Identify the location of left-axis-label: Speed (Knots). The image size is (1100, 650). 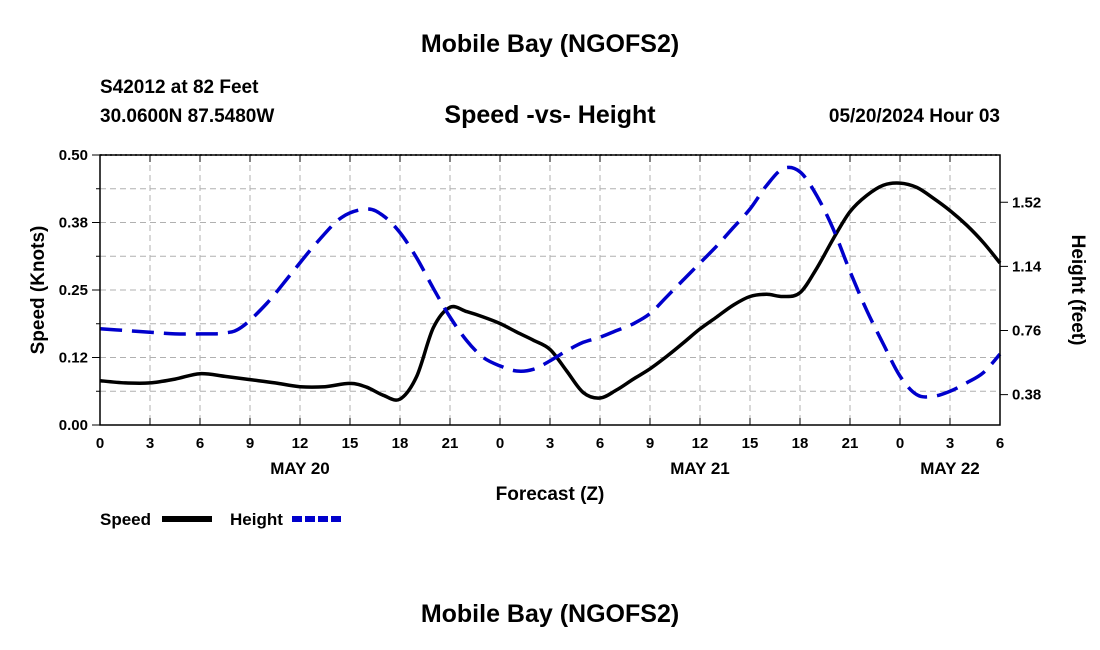
(38, 290).